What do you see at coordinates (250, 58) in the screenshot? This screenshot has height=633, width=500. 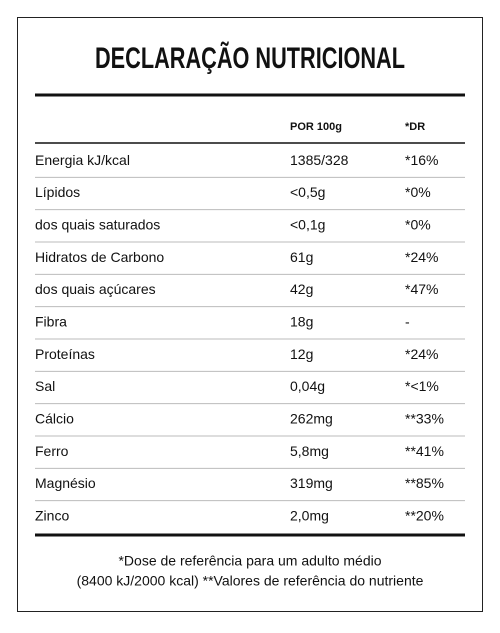 I see `title: DECLARAÇÃO NUTRICIONAL` at bounding box center [250, 58].